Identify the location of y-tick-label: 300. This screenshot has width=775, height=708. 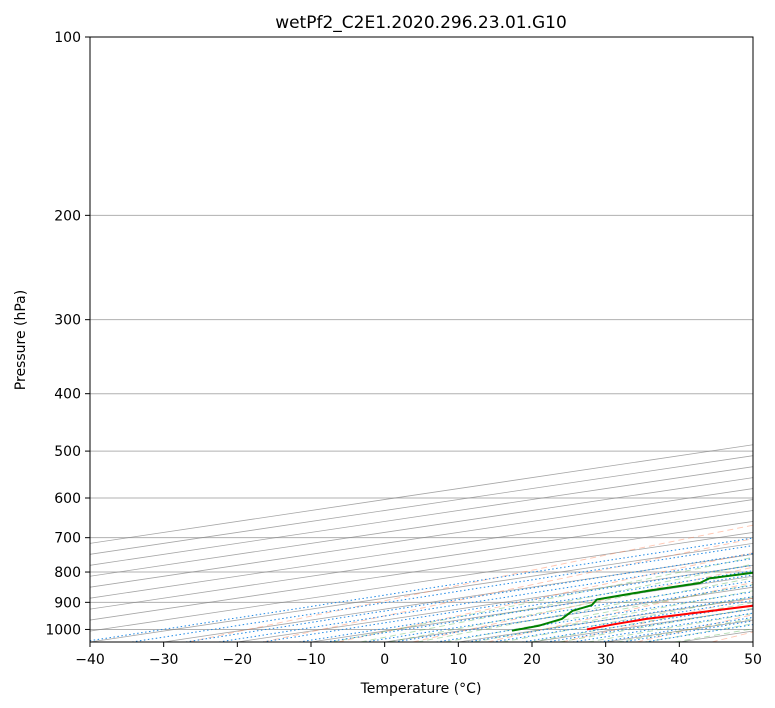
(67, 321).